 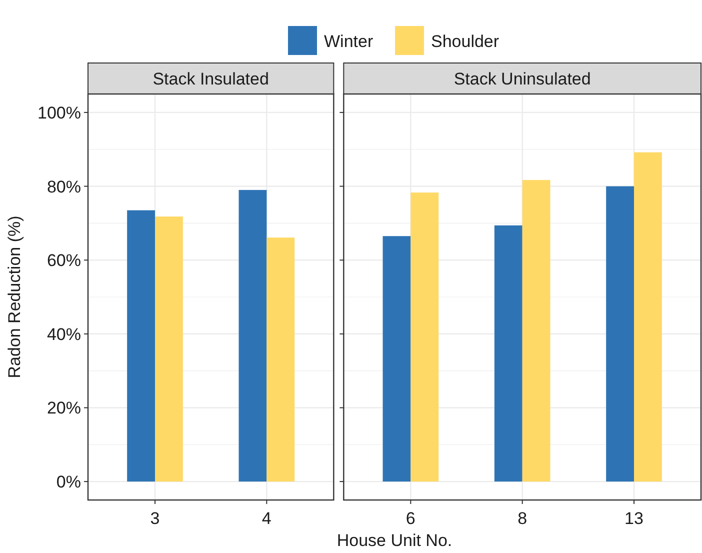 I want to click on y-tick-label: 80%, so click(x=63, y=186).